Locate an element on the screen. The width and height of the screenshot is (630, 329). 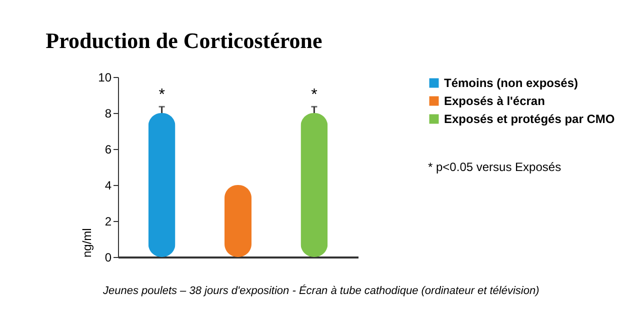
y-tick-label: 6 is located at coordinates (108, 149).